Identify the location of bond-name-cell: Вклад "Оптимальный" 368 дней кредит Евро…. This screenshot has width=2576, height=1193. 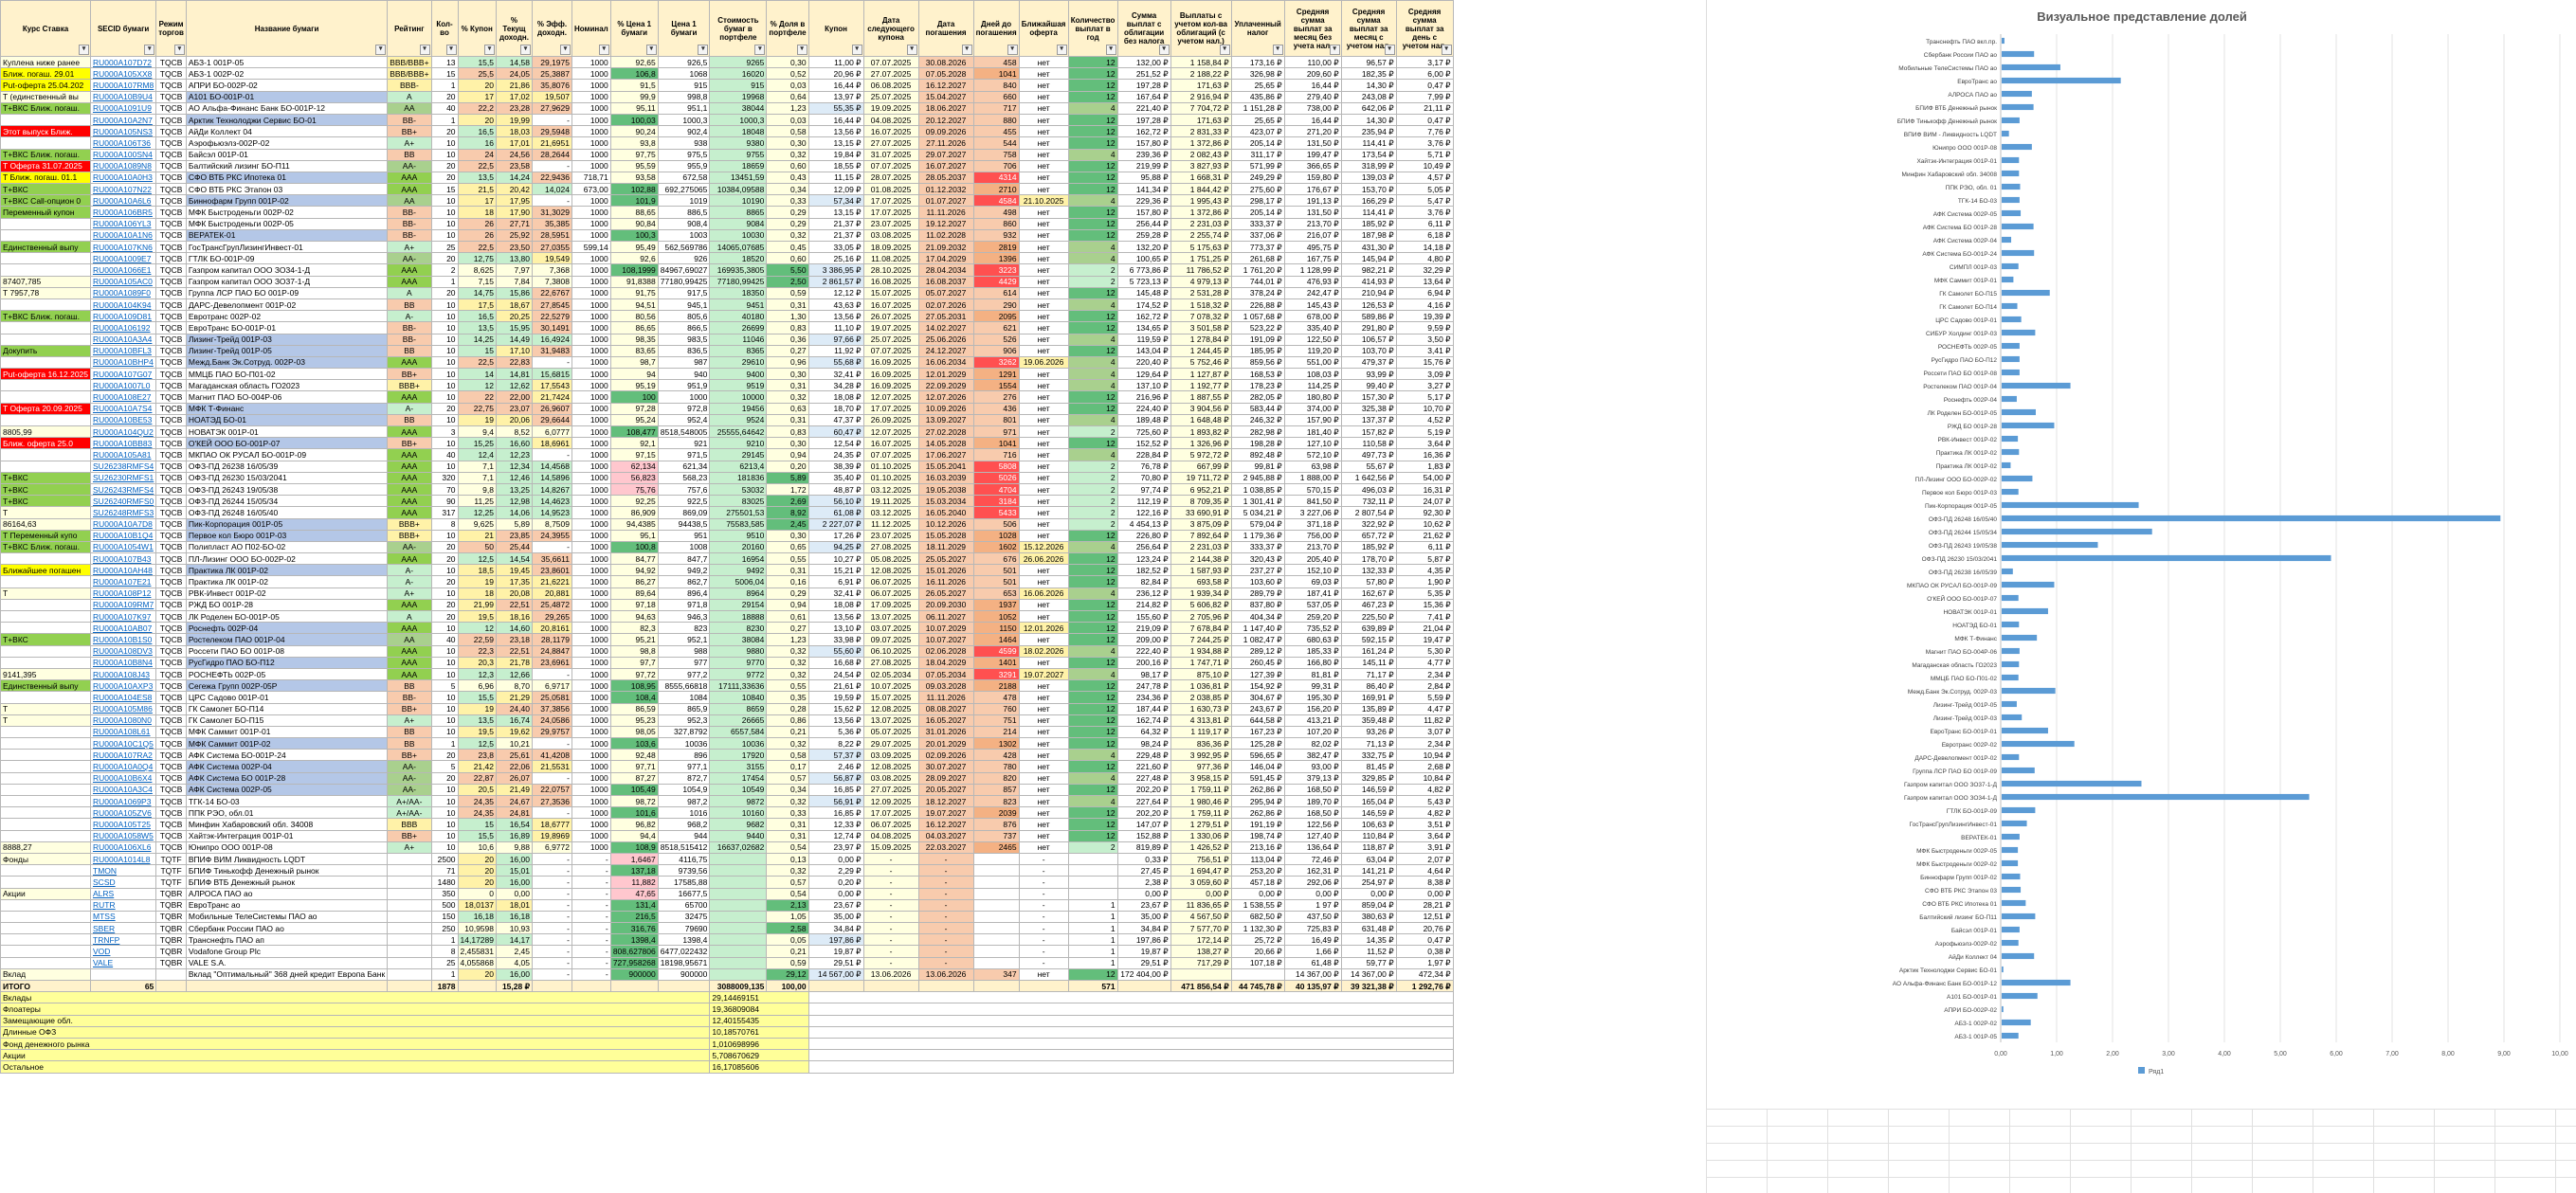
(287, 974).